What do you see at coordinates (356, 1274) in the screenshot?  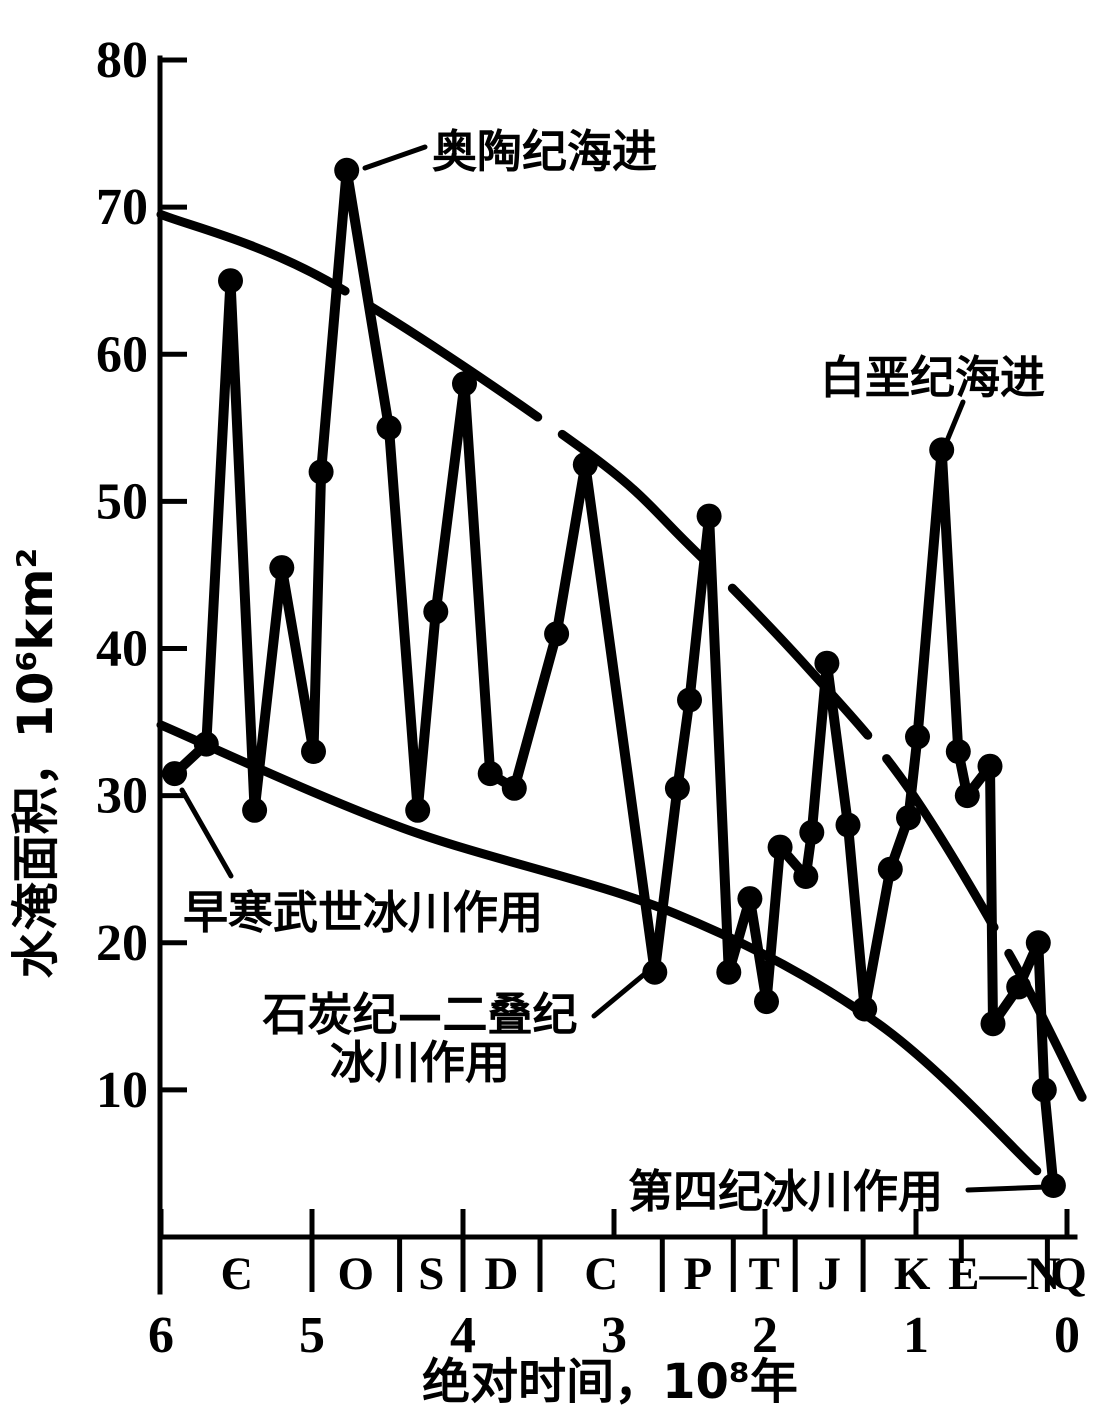 I see `period-label: O` at bounding box center [356, 1274].